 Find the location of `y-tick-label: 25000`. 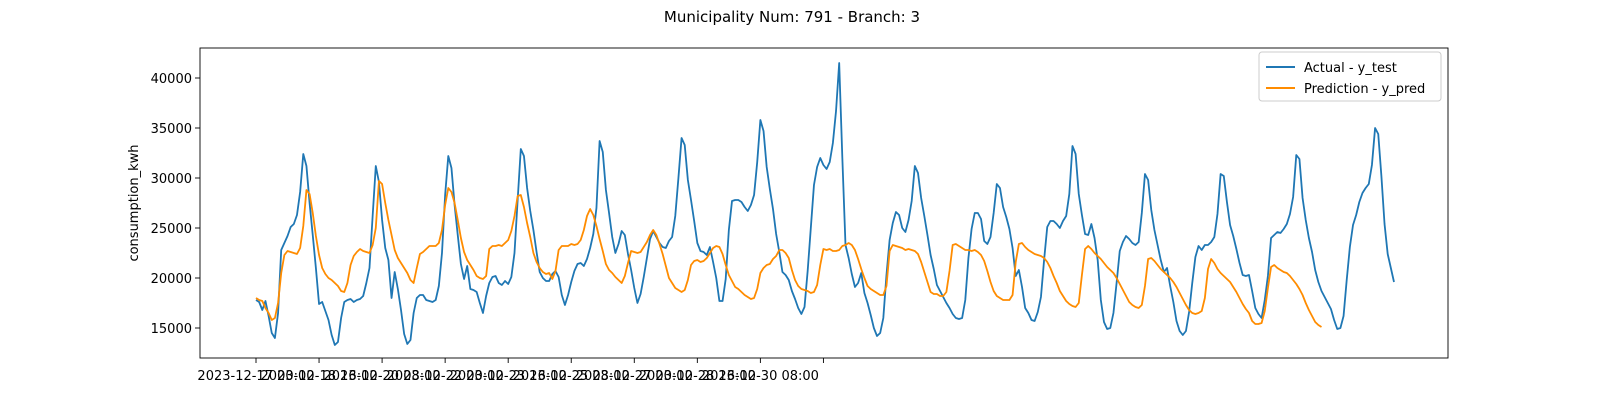

y-tick-label: 25000 is located at coordinates (171, 229).